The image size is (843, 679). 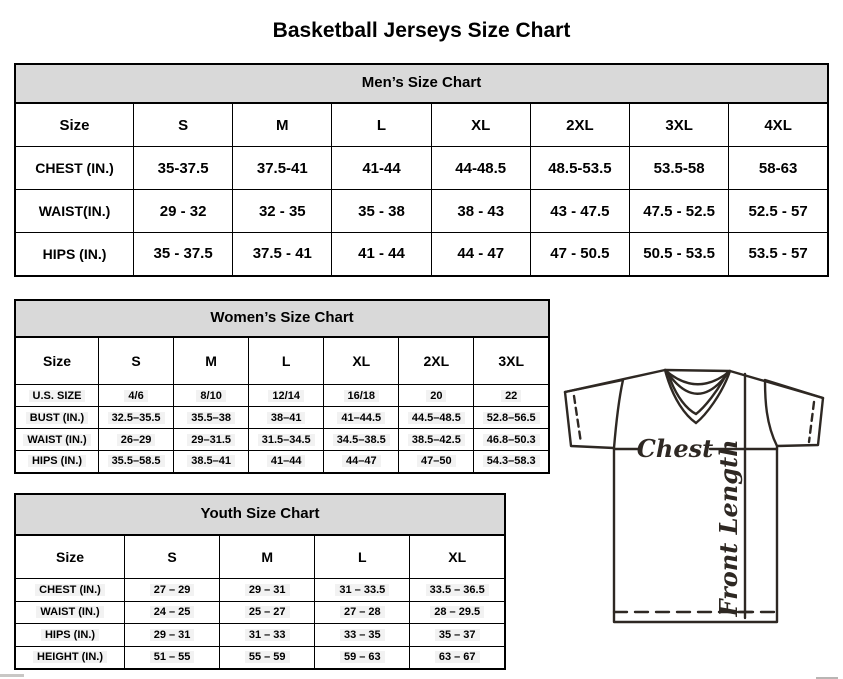 What do you see at coordinates (282, 395) in the screenshot?
I see `table-row: U.S. SIZE 4/6 8/10 12/14 16/18 20 22` at bounding box center [282, 395].